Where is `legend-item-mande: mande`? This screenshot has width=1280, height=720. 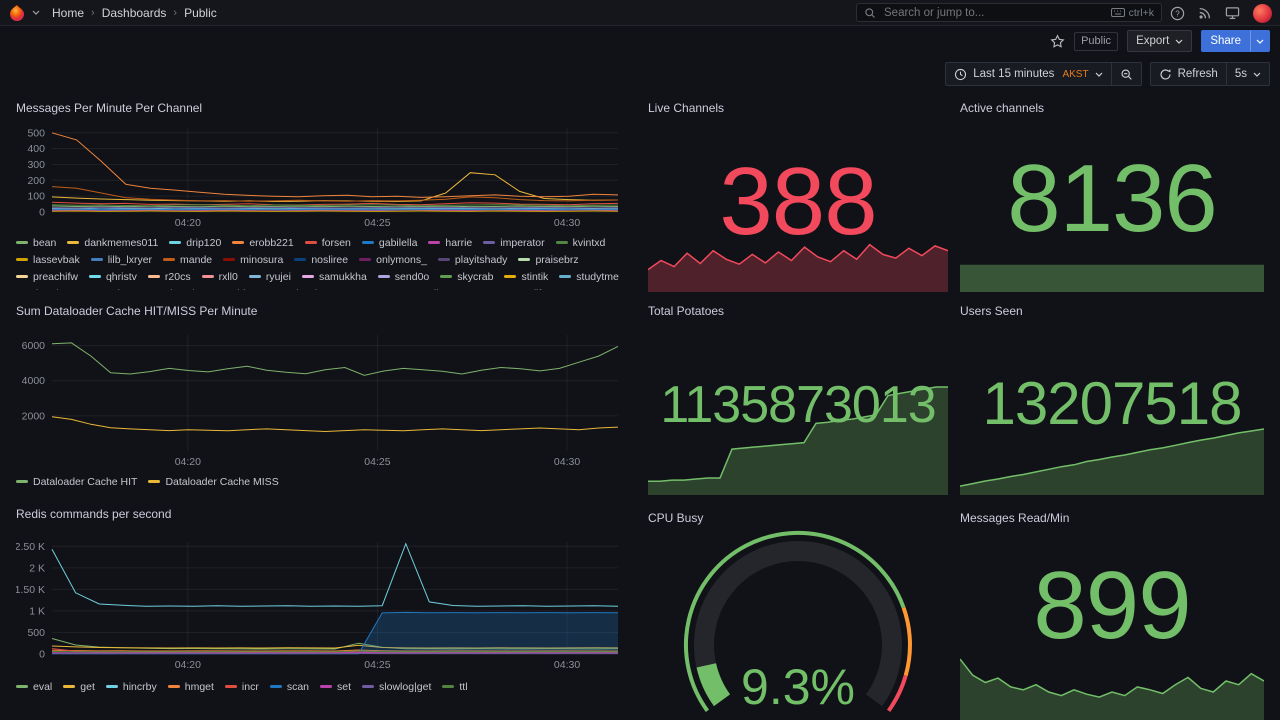
legend-item-mande: mande is located at coordinates (187, 259).